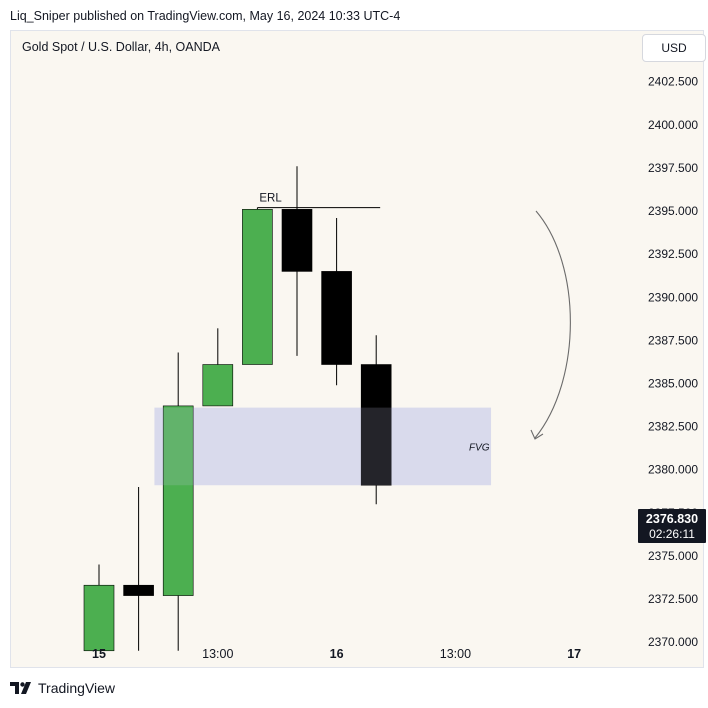 The image size is (708, 708). What do you see at coordinates (77, 688) in the screenshot?
I see `footer-brand-label: TradingView` at bounding box center [77, 688].